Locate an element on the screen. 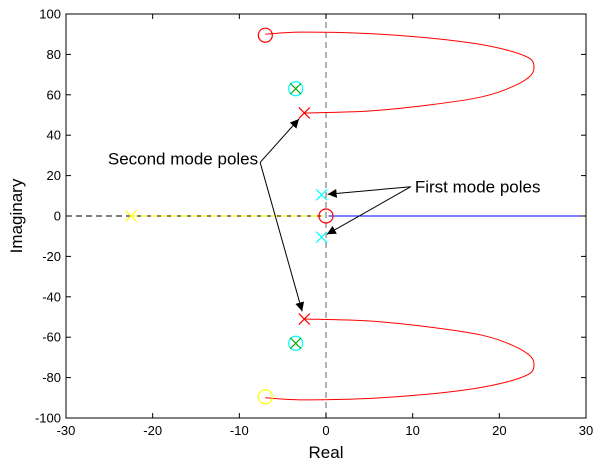 The width and height of the screenshot is (600, 466). y-tick-label-1: -80 is located at coordinates (51, 377).